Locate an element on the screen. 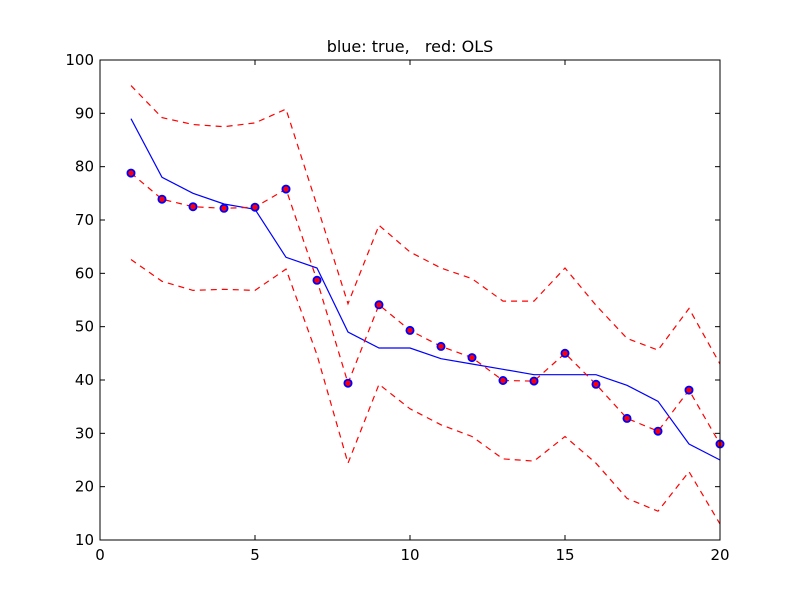 This screenshot has height=604, width=800. x-tick-label: 5 is located at coordinates (255, 555).